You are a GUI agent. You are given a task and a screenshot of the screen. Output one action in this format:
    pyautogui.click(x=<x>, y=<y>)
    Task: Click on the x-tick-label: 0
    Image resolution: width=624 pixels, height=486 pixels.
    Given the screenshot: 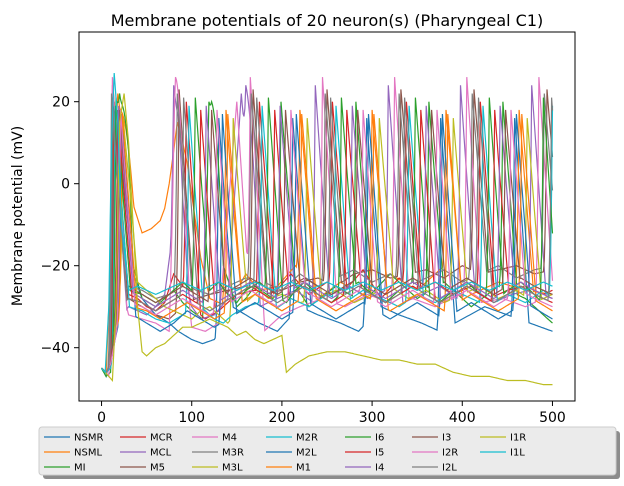 What is the action you would take?
    pyautogui.click(x=101, y=418)
    